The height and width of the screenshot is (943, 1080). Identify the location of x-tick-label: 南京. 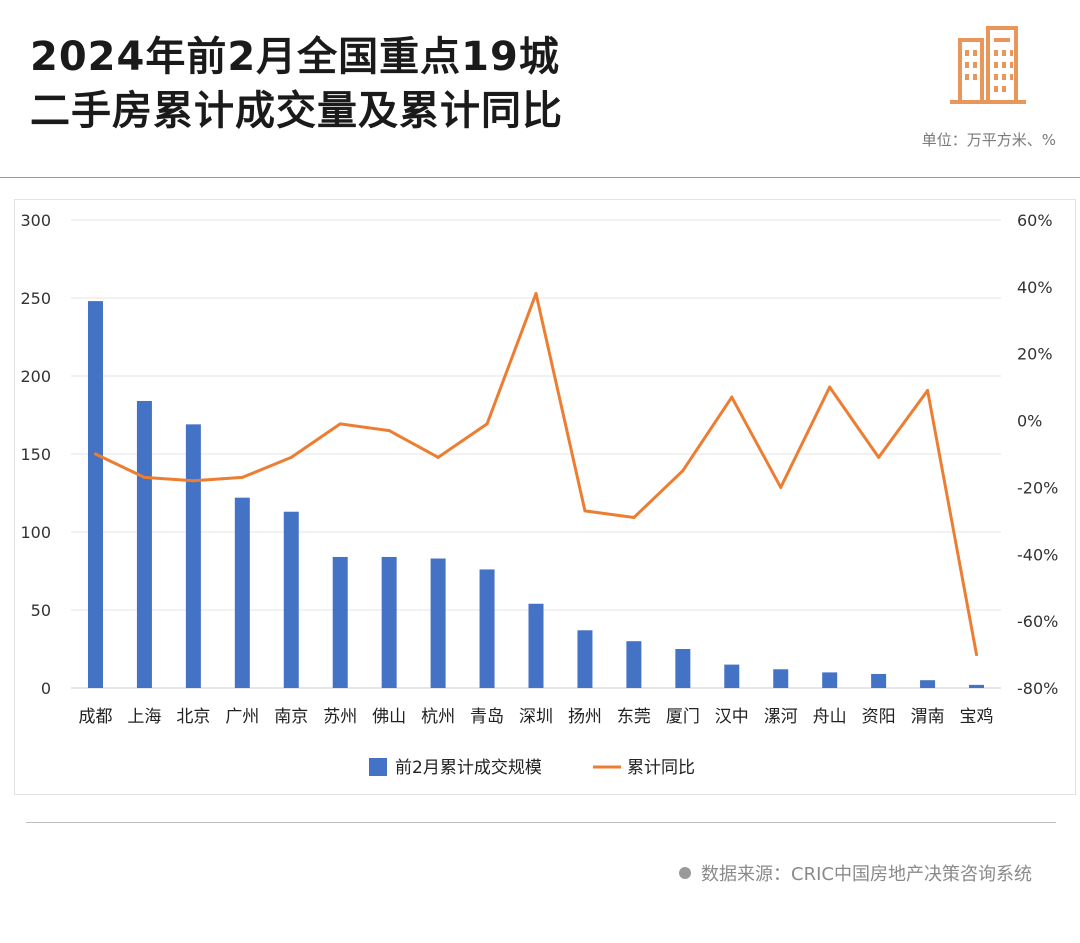
(291, 717).